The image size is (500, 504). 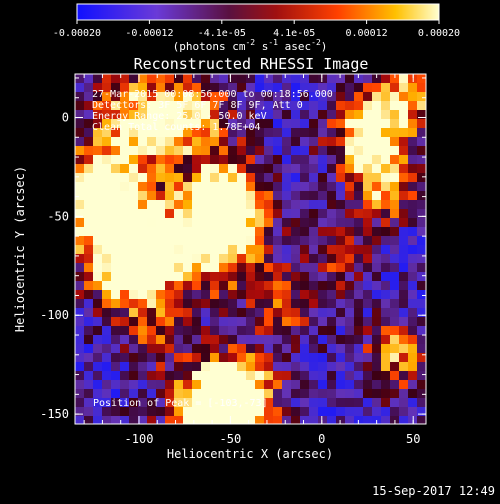 What do you see at coordinates (250, 45) in the screenshot?
I see `colorbar-unit-label: (photons cm-2 s-1 asec-2)` at bounding box center [250, 45].